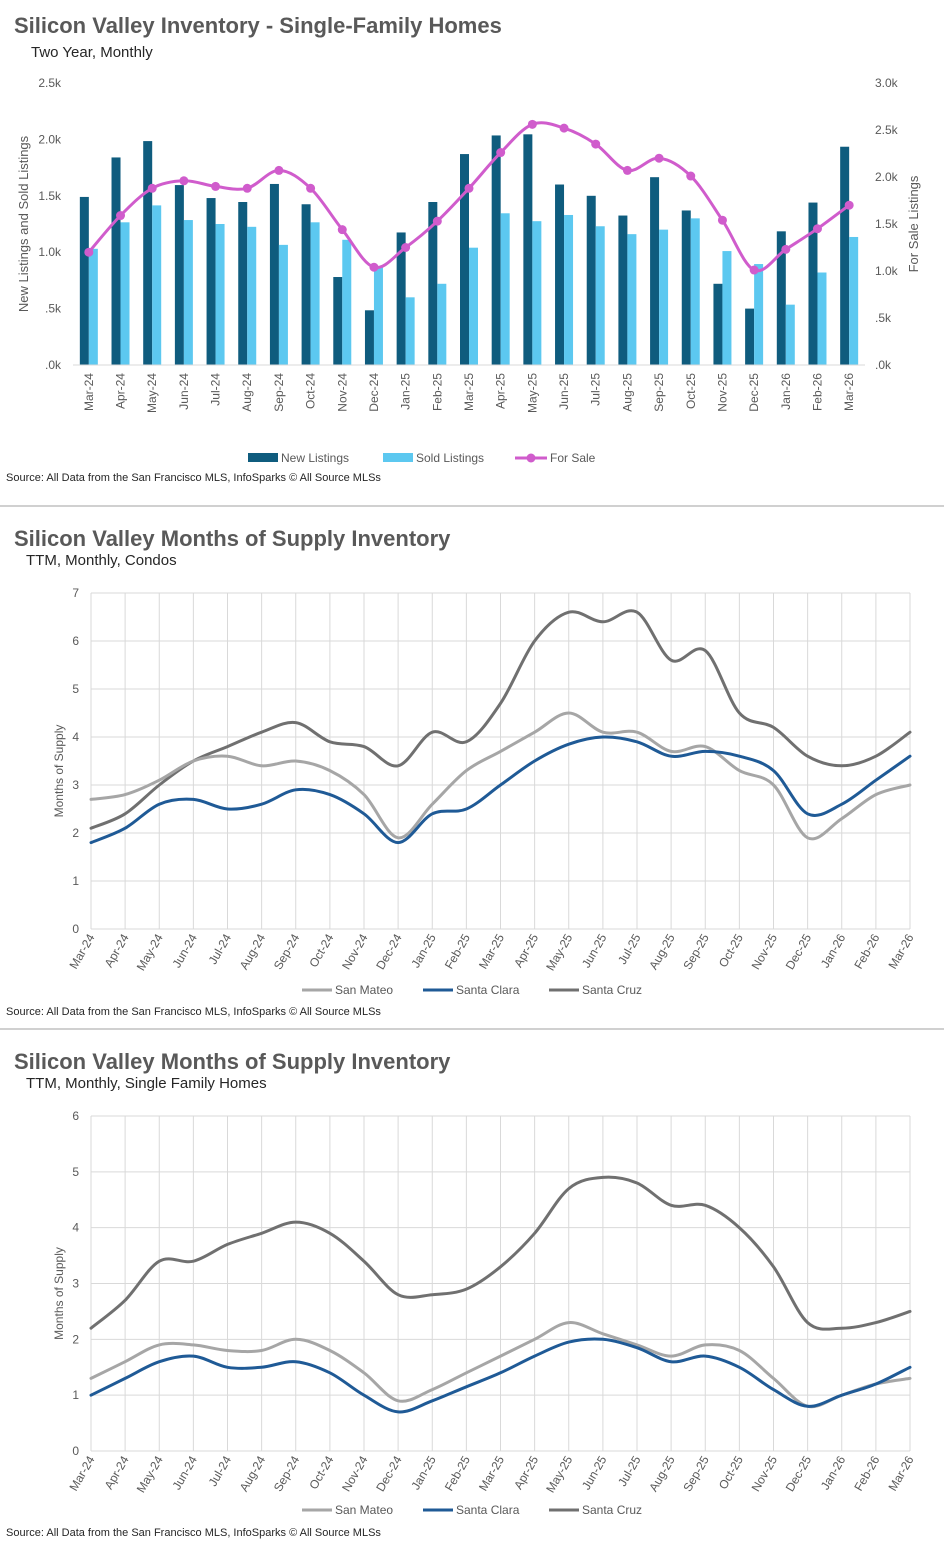 The image size is (944, 1546). Describe the element at coordinates (152, 393) in the screenshot. I see `x-tick-label: May-24` at that location.